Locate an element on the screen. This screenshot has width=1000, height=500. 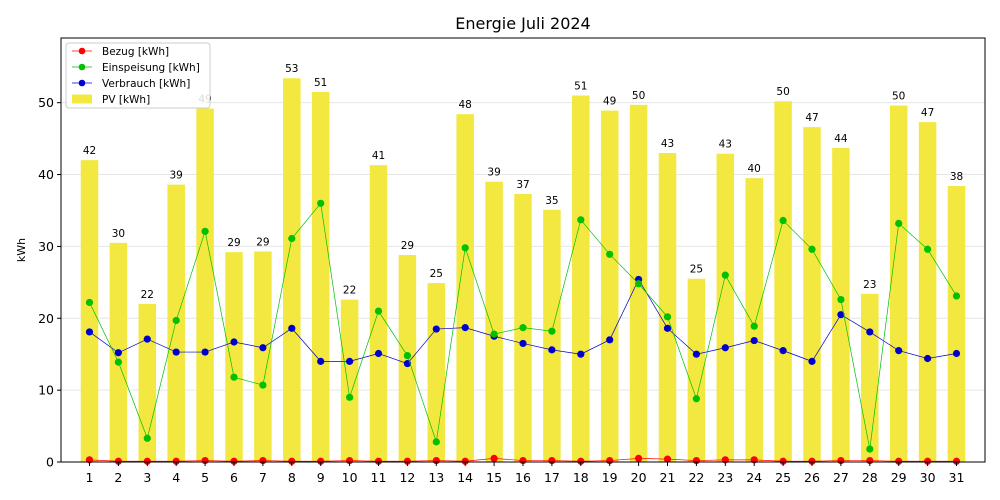
bar-value-label: 47 is located at coordinates (811, 118).